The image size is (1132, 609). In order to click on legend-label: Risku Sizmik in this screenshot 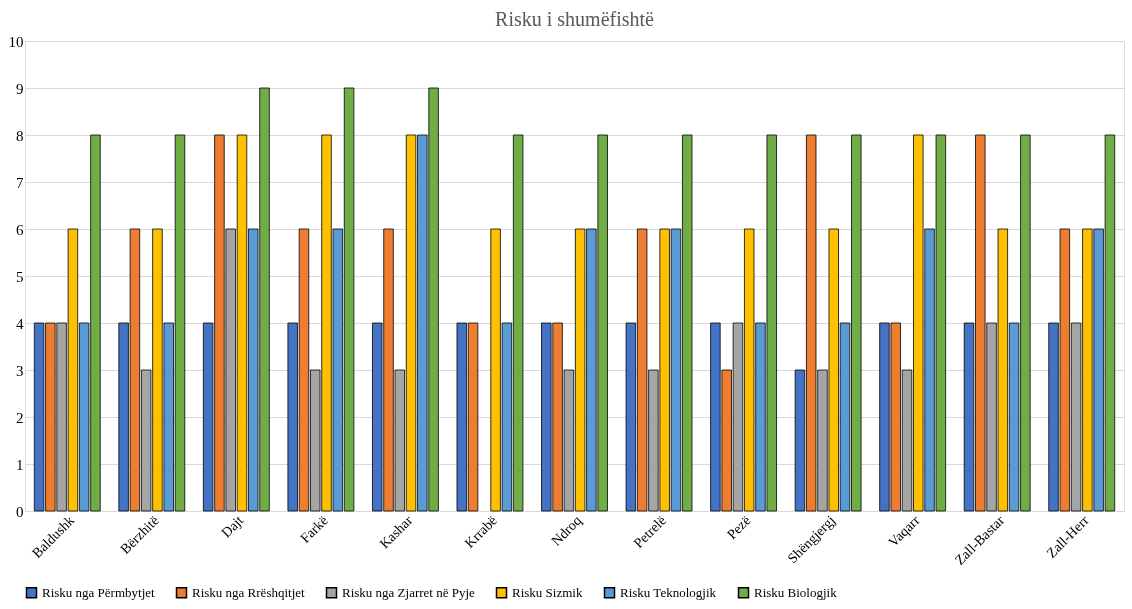, I will do `click(547, 592)`.